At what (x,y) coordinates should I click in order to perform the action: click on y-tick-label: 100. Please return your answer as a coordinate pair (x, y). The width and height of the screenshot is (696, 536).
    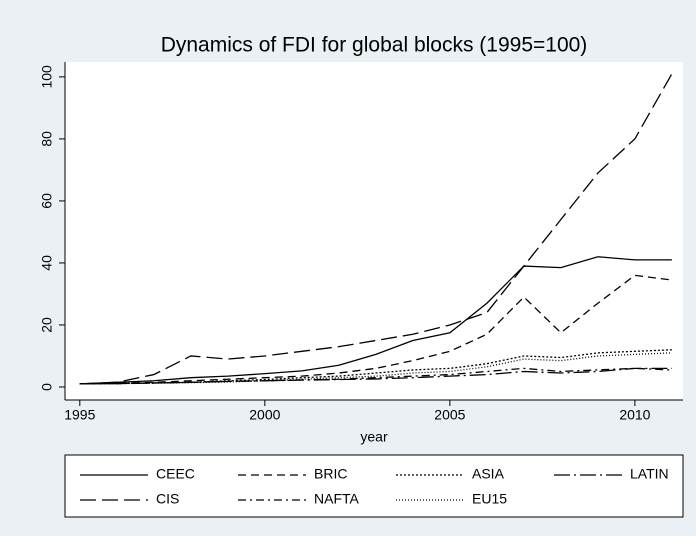
    Looking at the image, I should click on (47, 77).